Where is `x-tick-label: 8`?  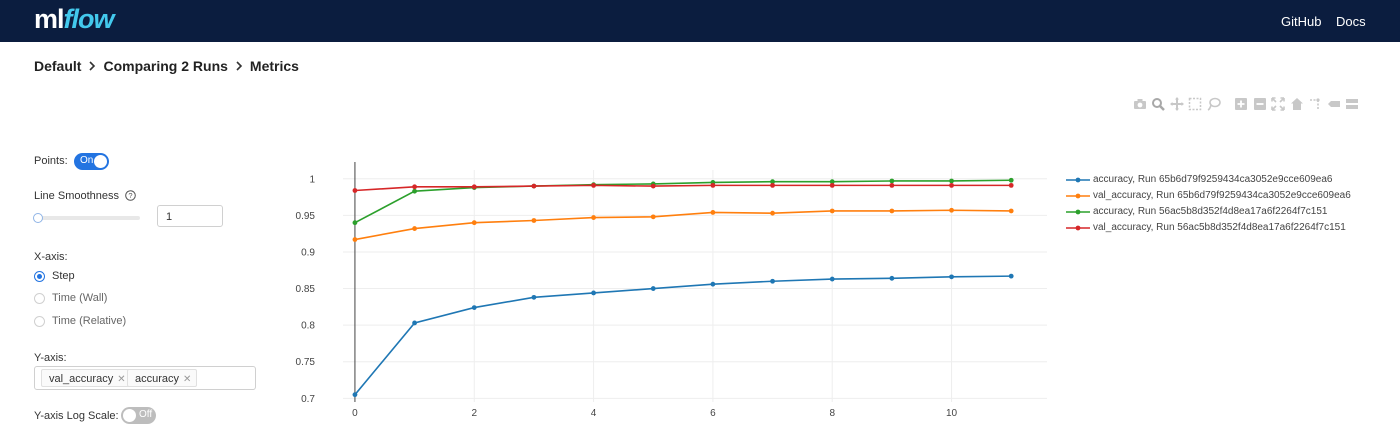
x-tick-label: 8 is located at coordinates (832, 413).